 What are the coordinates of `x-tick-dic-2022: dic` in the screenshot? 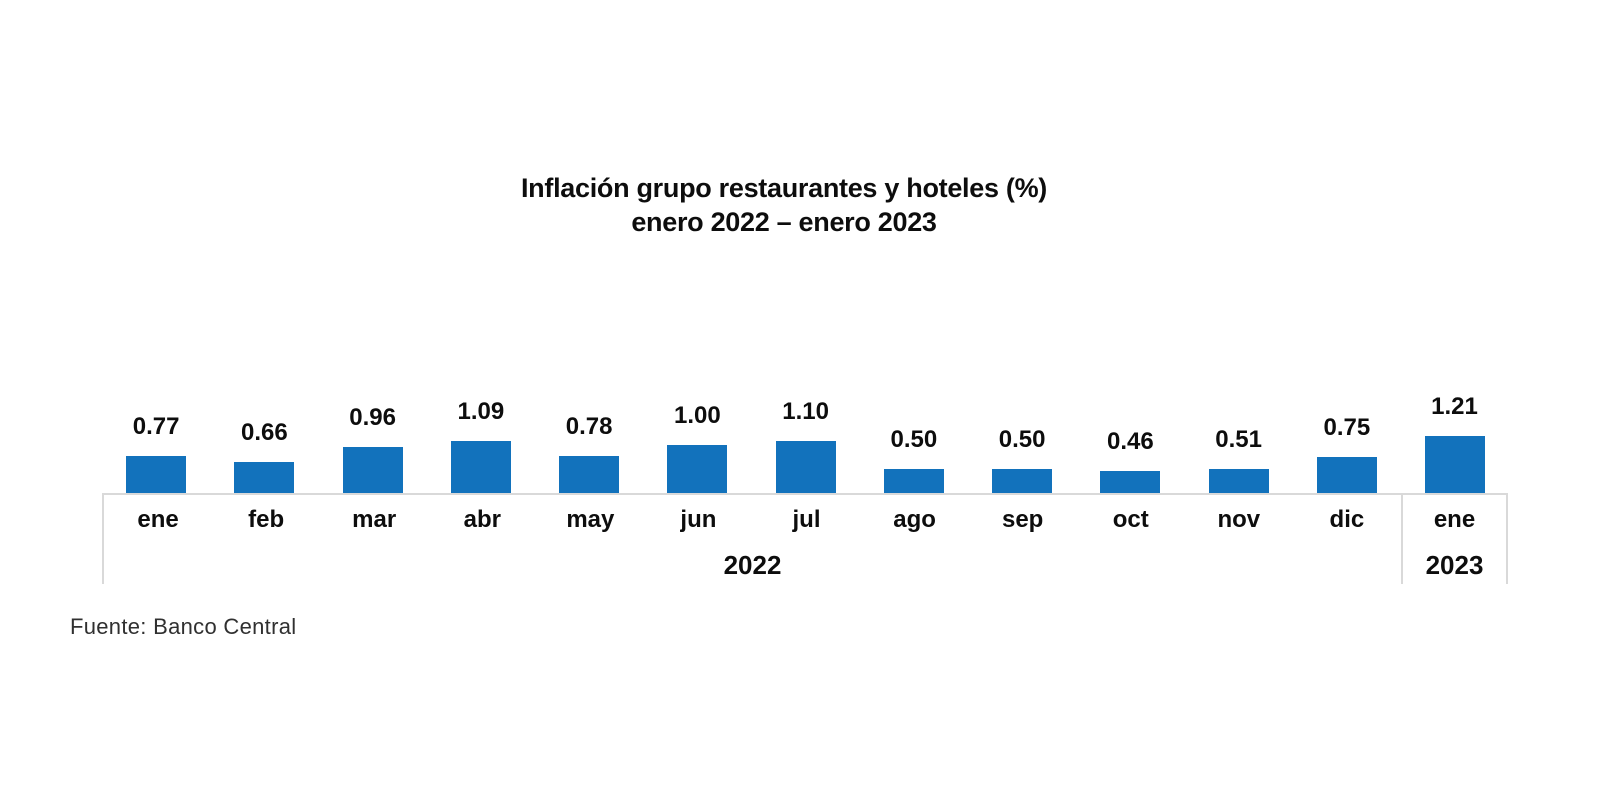 It's located at (1347, 519).